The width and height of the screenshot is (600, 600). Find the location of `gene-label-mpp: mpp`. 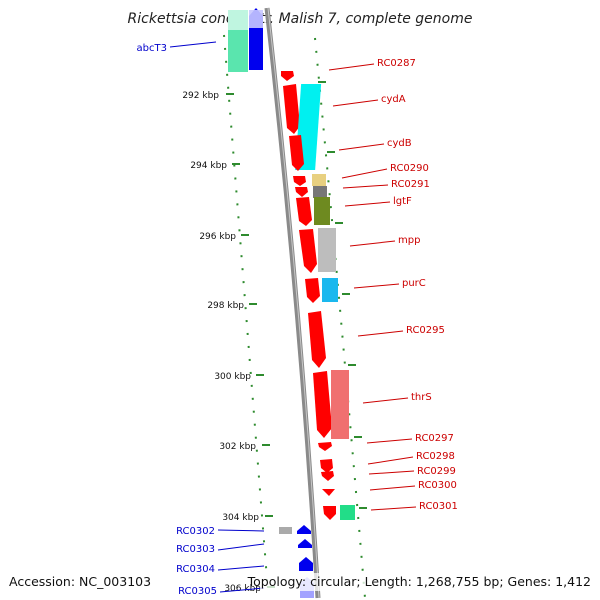

gene-label-mpp: mpp is located at coordinates (409, 240).